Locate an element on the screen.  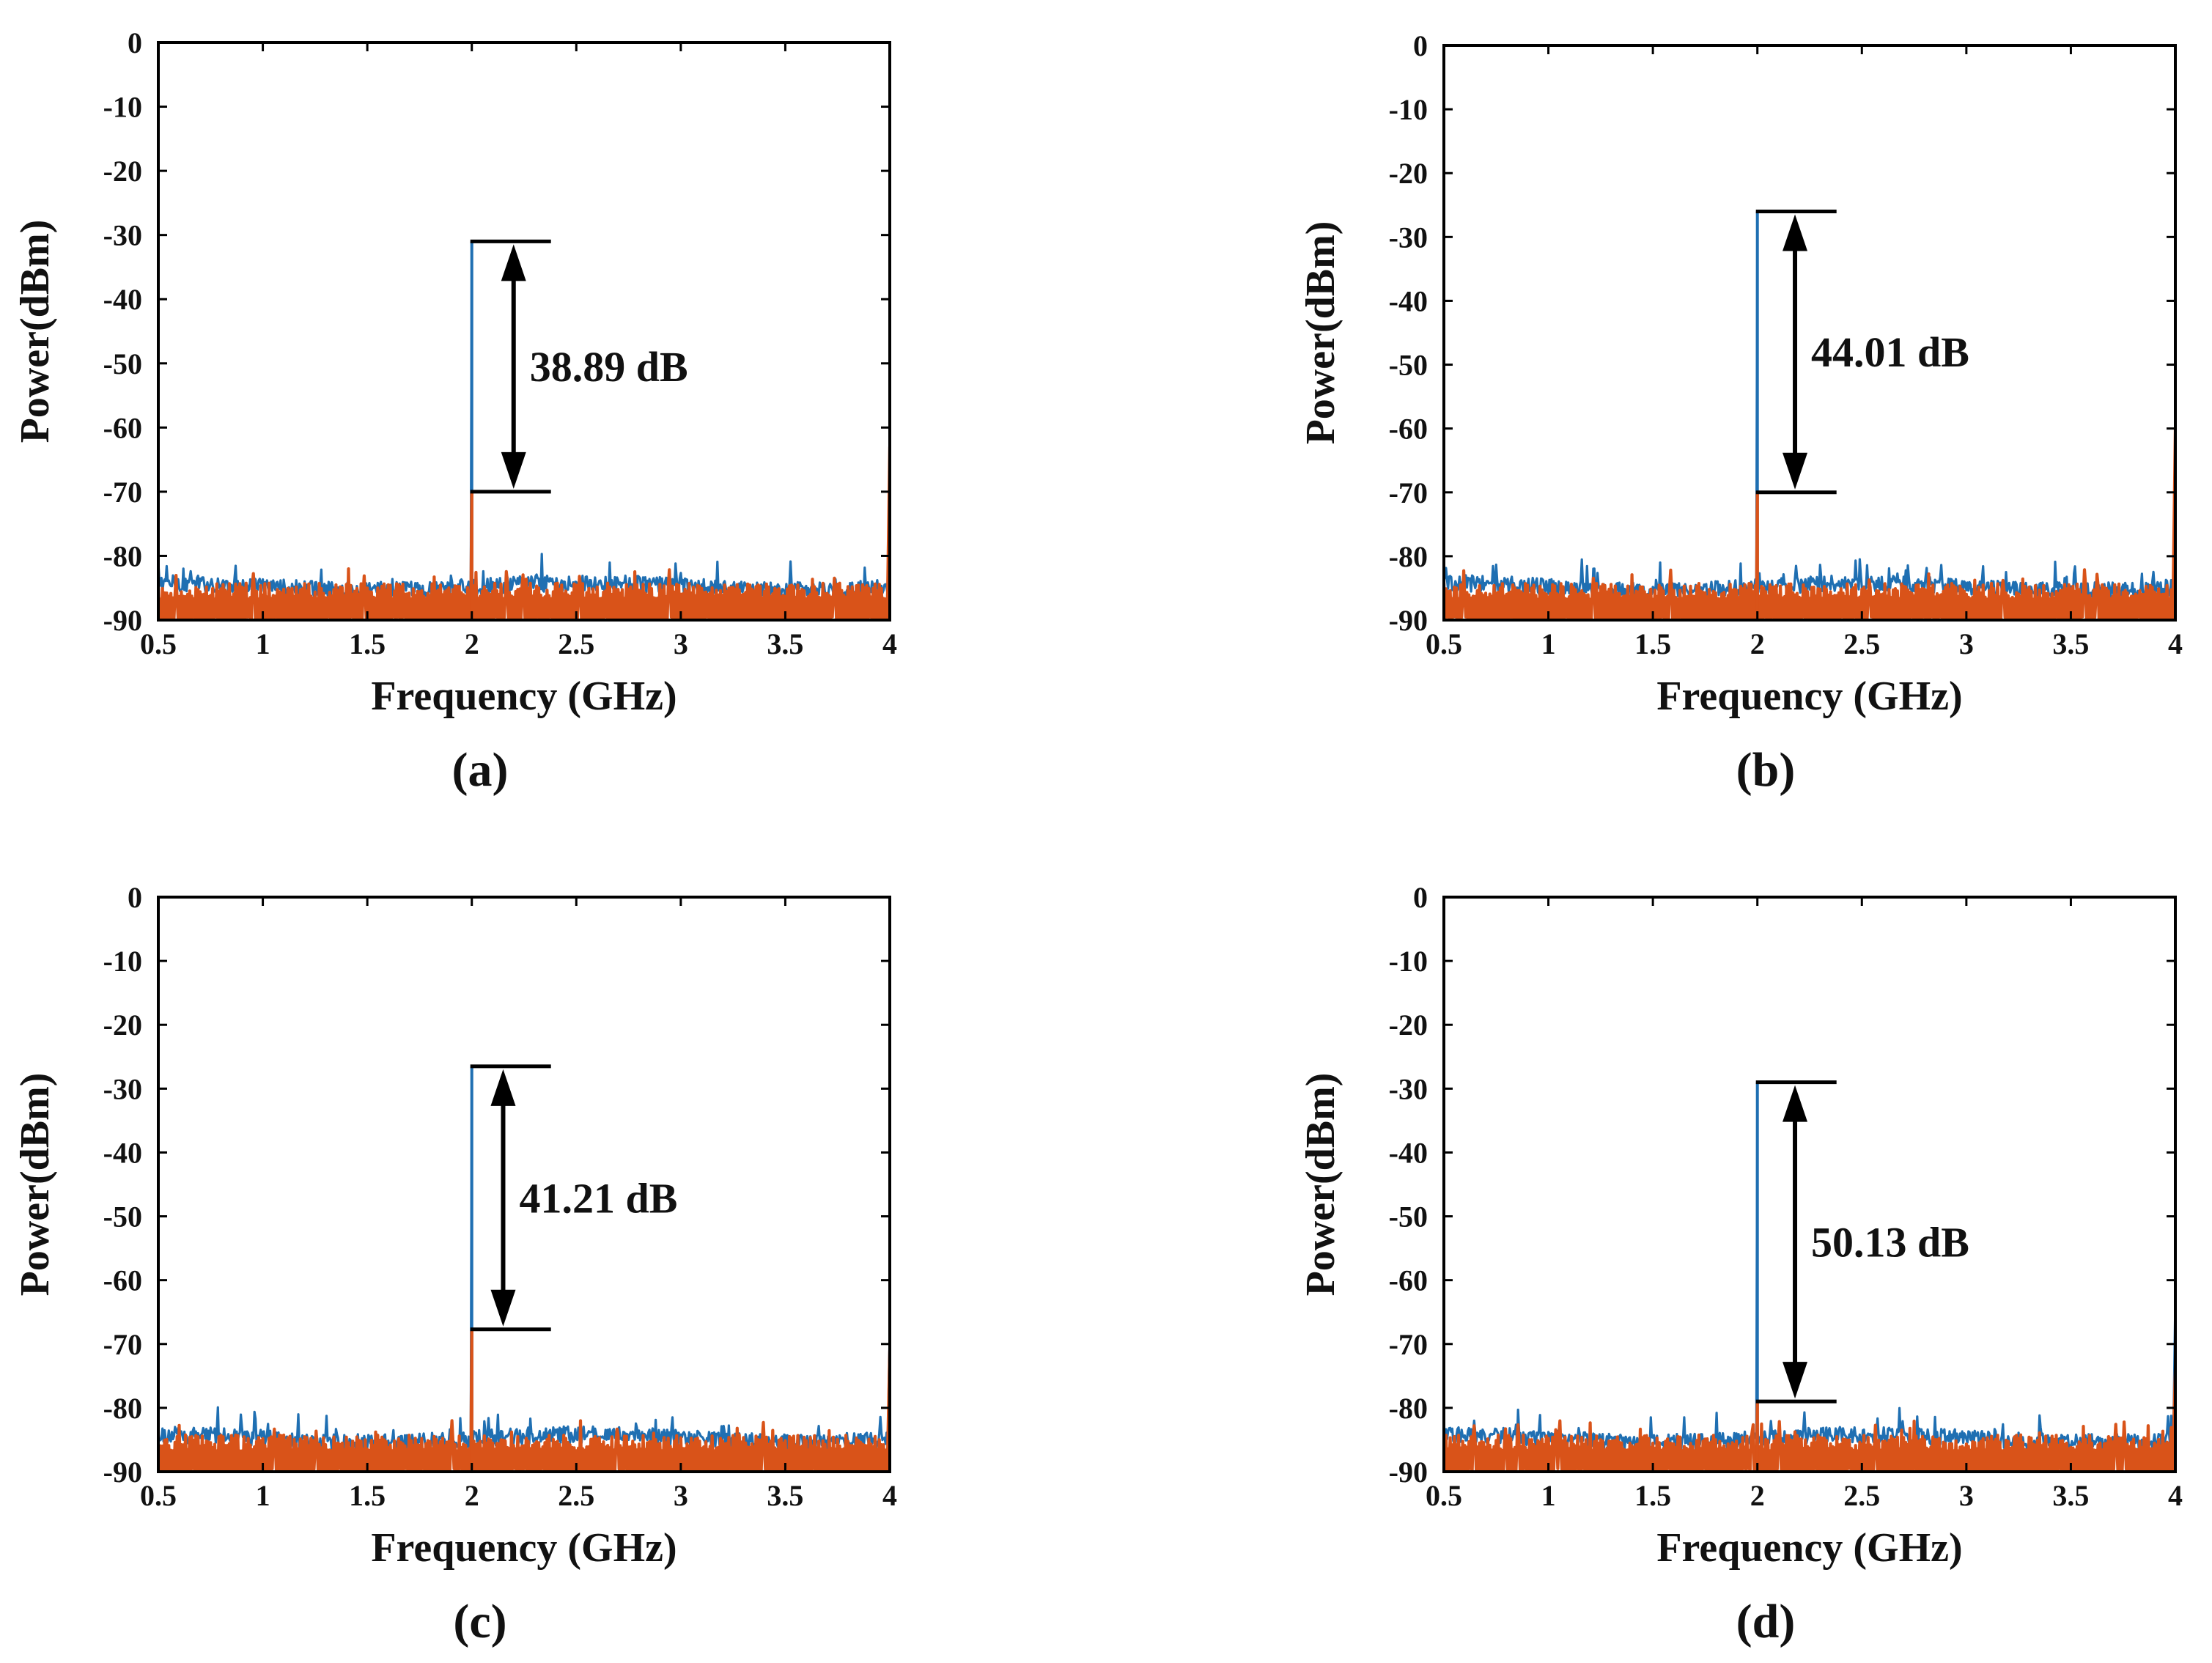
panel-label: (d) is located at coordinates (1766, 1621).